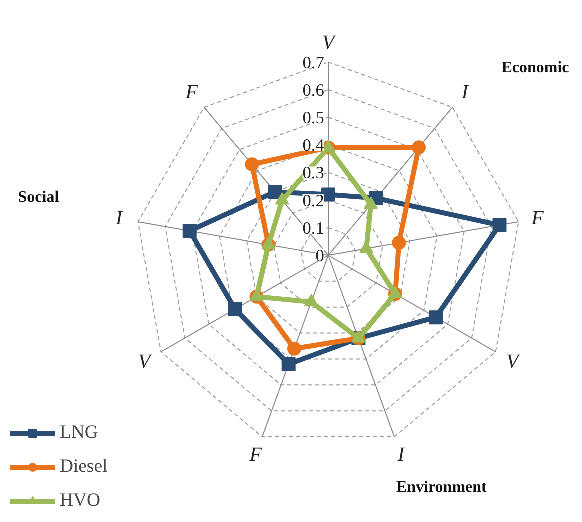  What do you see at coordinates (313, 228) in the screenshot?
I see `y-tick-label: 0.1` at bounding box center [313, 228].